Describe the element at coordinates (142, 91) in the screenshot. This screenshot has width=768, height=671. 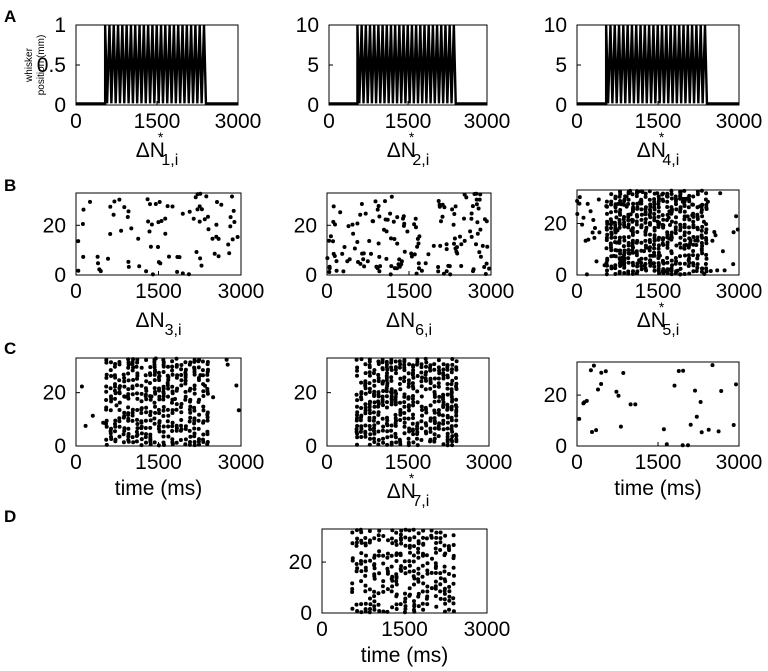
I see `chart-a1: 0 1500 3000 0 0.5 1 ΔN* 1,i whiskerposition (mm)` at that location.